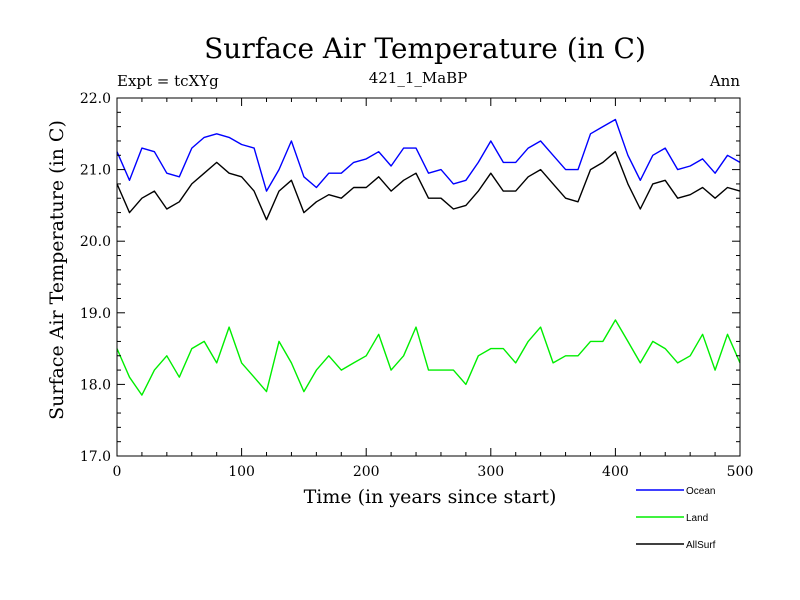  What do you see at coordinates (95, 385) in the screenshot?
I see `y-tick-label: 18.0` at bounding box center [95, 385].